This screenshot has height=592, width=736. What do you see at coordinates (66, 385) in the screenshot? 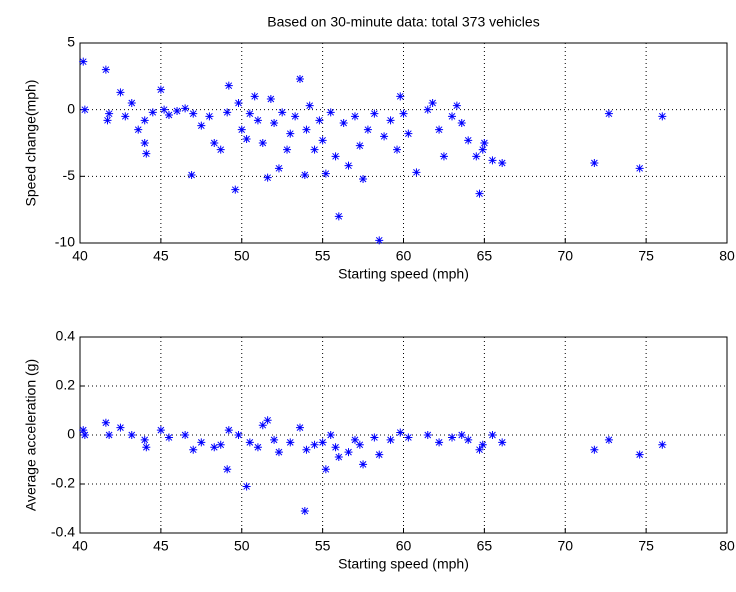
I see `y-tick-label: 0.2` at bounding box center [66, 385].